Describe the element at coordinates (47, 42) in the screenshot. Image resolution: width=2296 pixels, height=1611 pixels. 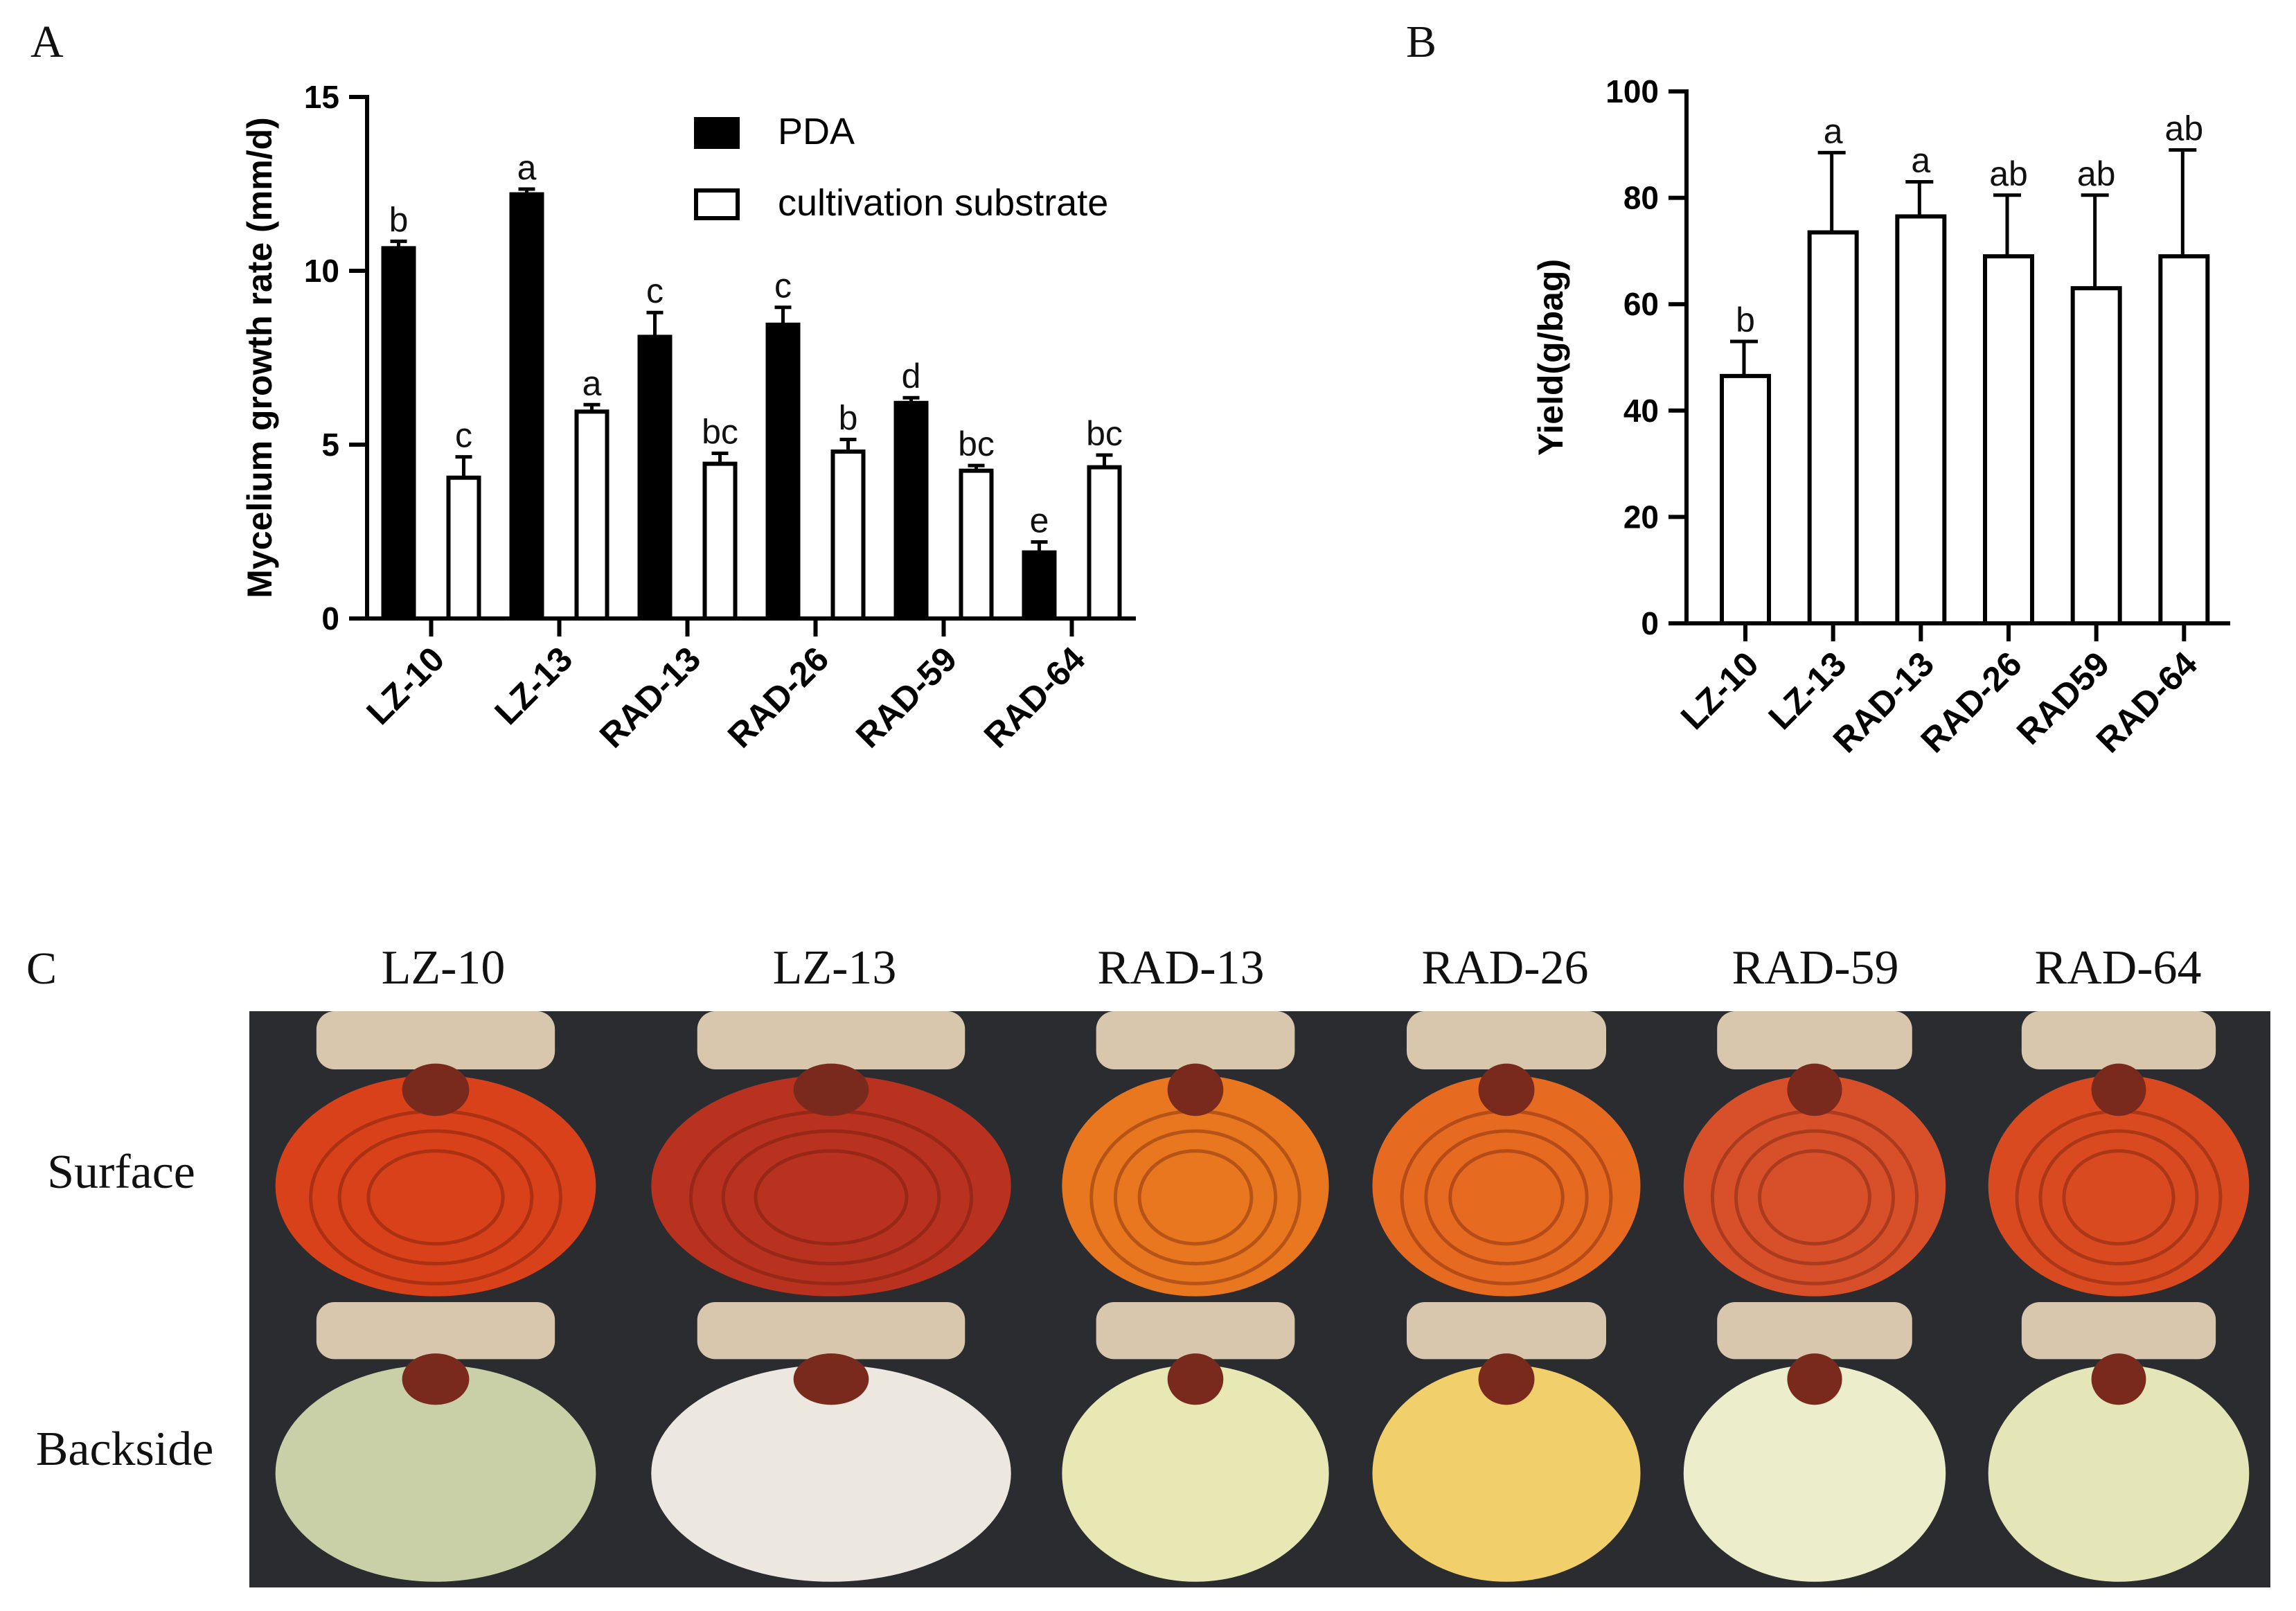
I see `panel-a-letter: A` at that location.